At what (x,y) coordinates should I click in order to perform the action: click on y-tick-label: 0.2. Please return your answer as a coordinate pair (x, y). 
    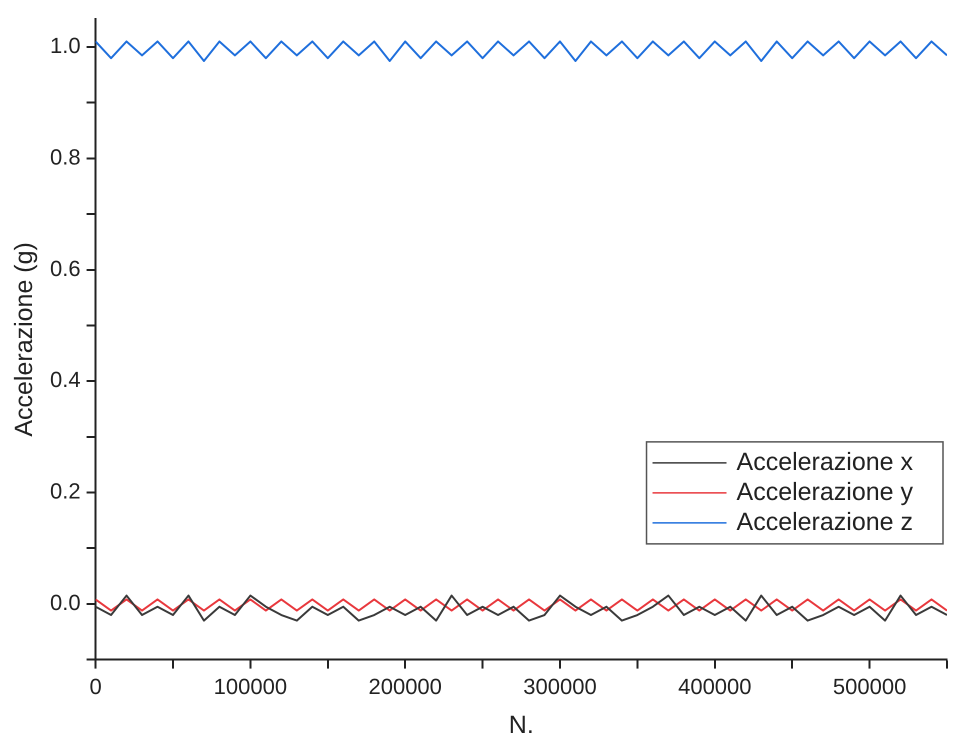
    Looking at the image, I should click on (65, 491).